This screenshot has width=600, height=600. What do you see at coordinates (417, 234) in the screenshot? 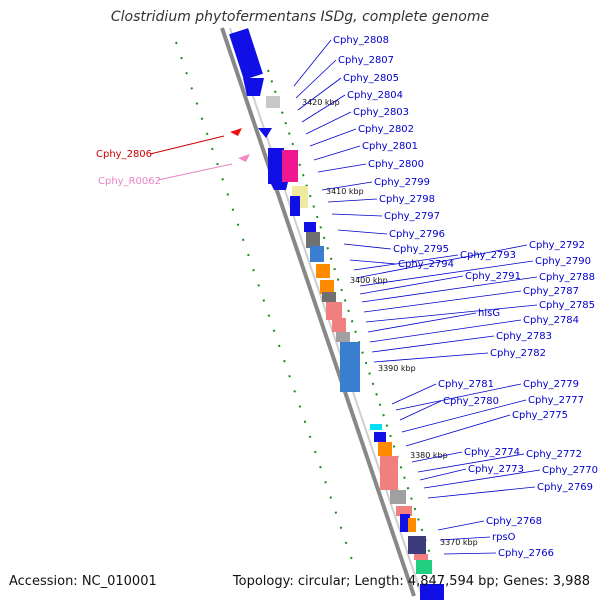
I see `gene-label: Cphy_2796` at bounding box center [417, 234].